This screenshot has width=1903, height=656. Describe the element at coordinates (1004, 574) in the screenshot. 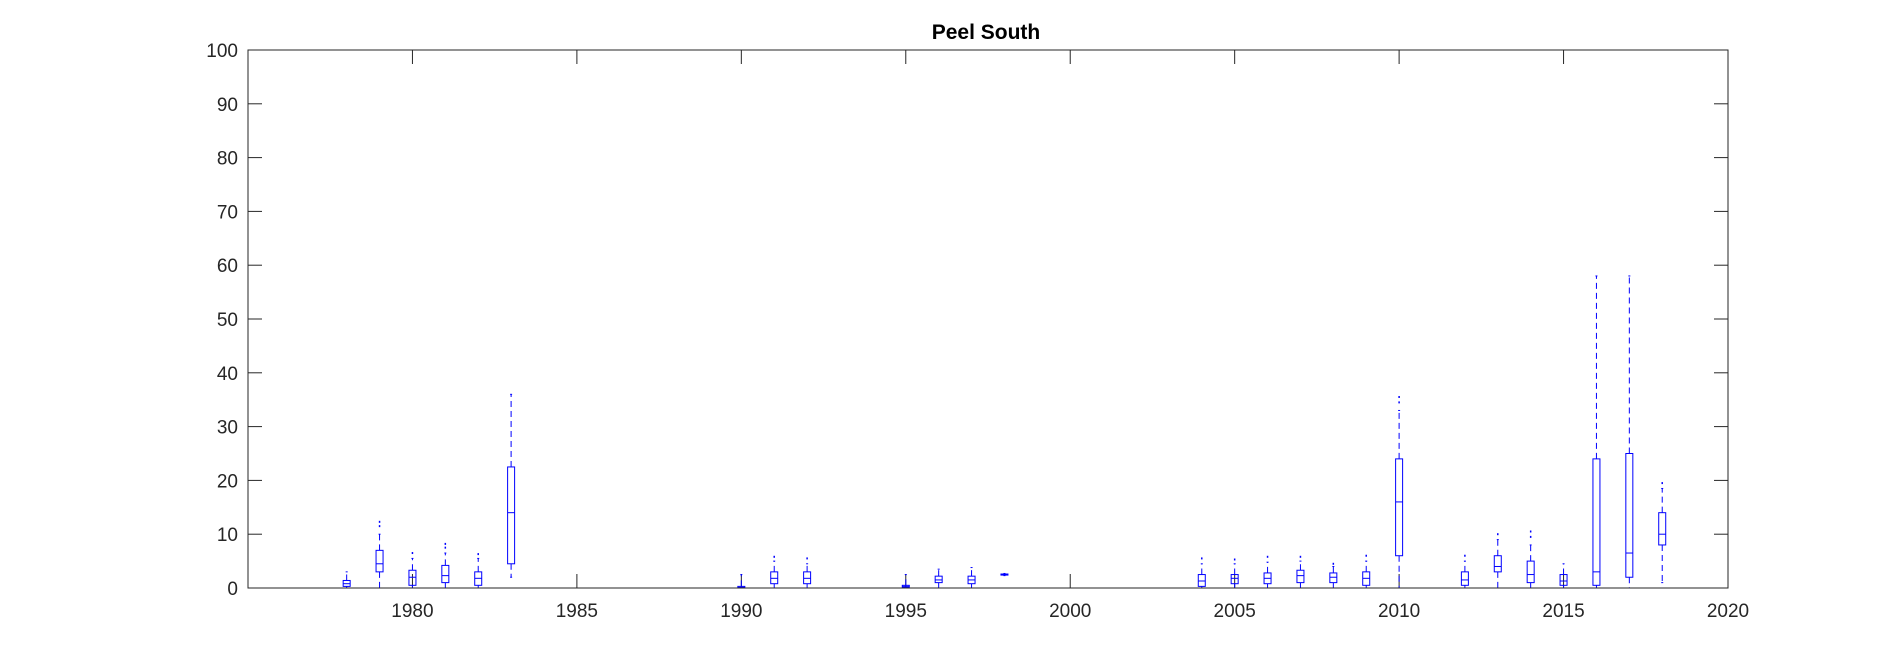

I see `box-1998` at that location.